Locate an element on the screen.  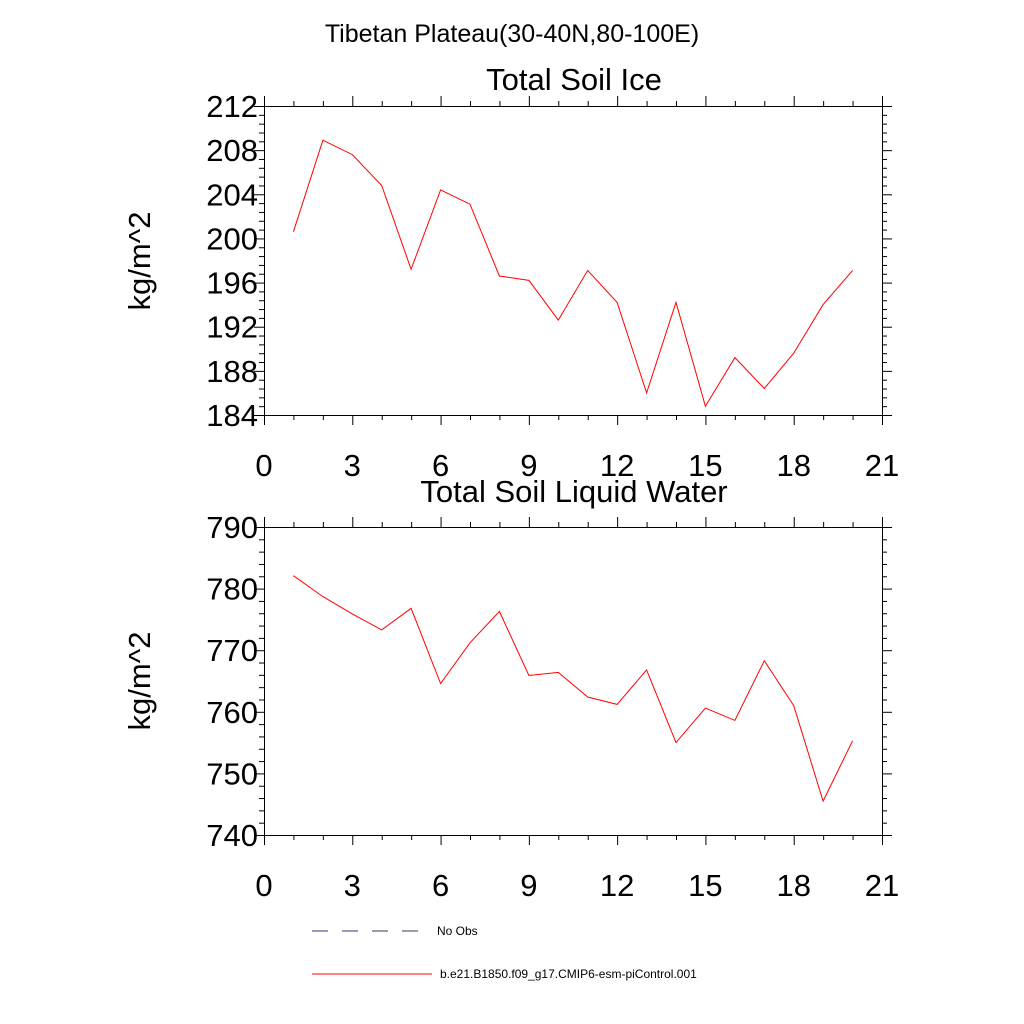
y-tick-label: 184 is located at coordinates (232, 415).